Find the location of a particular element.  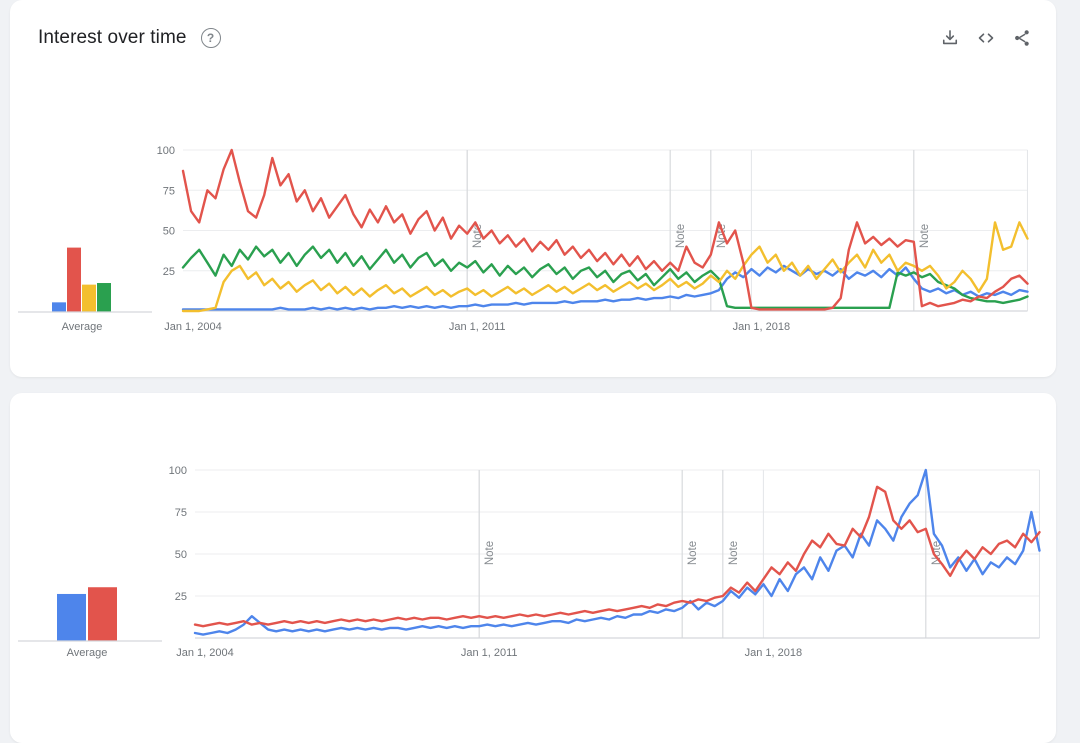

series-line-green is located at coordinates (605, 277).